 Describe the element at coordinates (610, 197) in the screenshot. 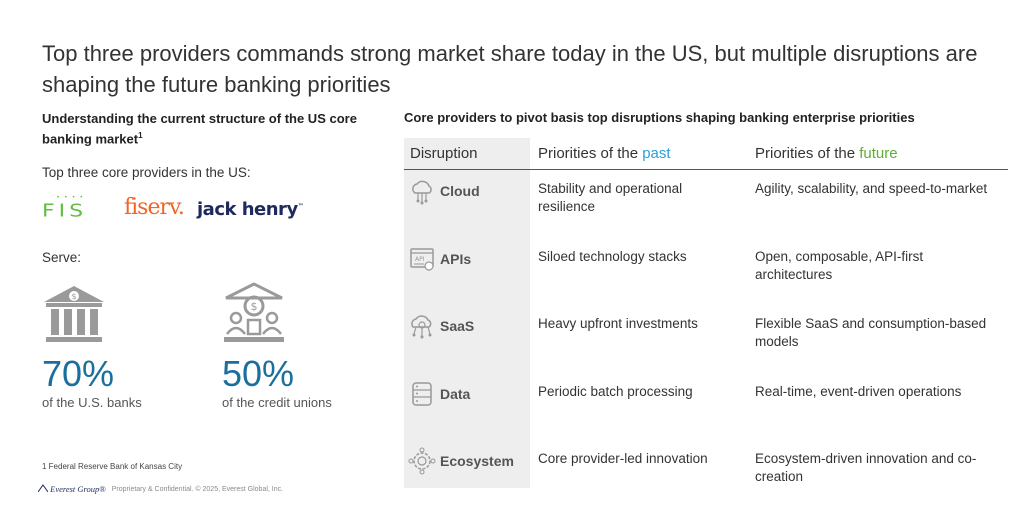

I see `past-priority: Stability and operational resilience` at that location.